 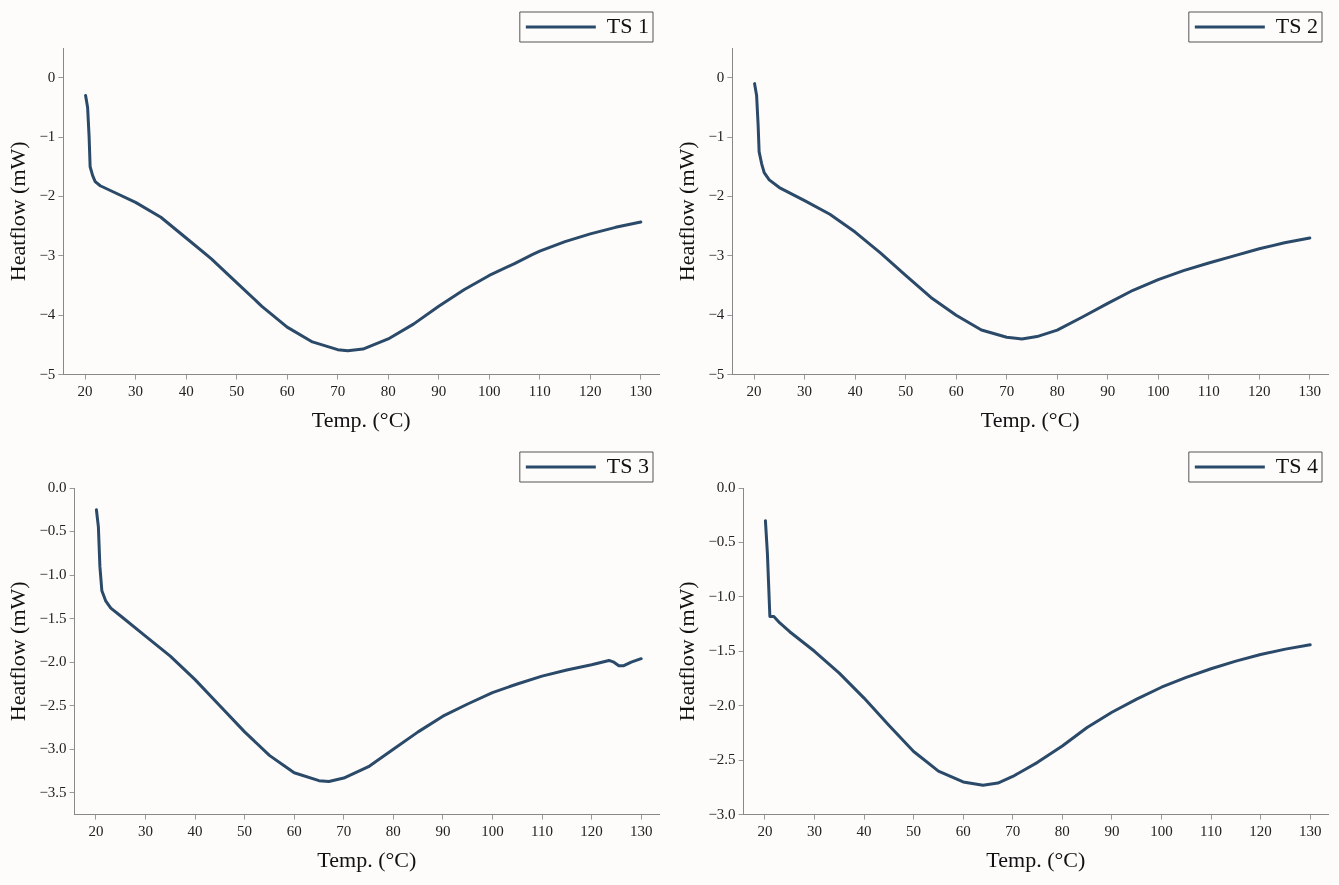 What do you see at coordinates (1297, 25) in the screenshot?
I see `legend-label: TS 2` at bounding box center [1297, 25].